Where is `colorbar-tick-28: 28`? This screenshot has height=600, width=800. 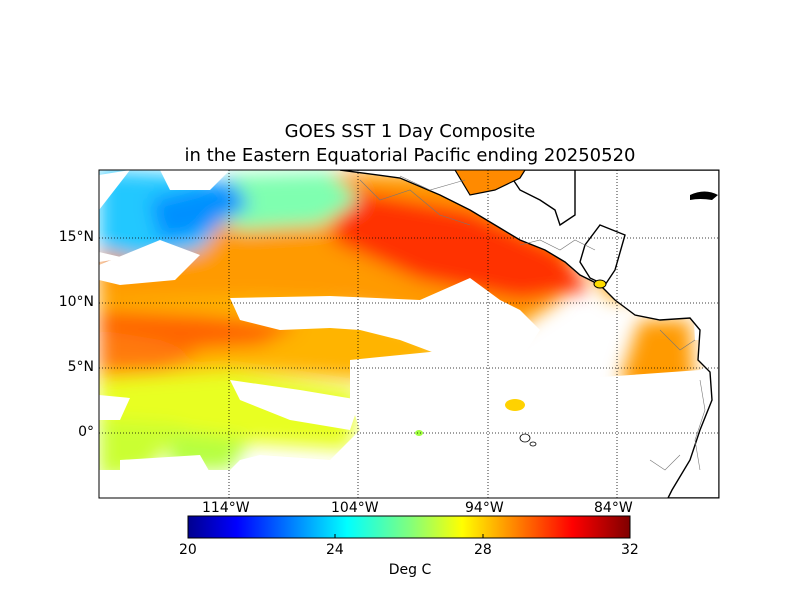 colorbar-tick-28: 28 is located at coordinates (483, 550).